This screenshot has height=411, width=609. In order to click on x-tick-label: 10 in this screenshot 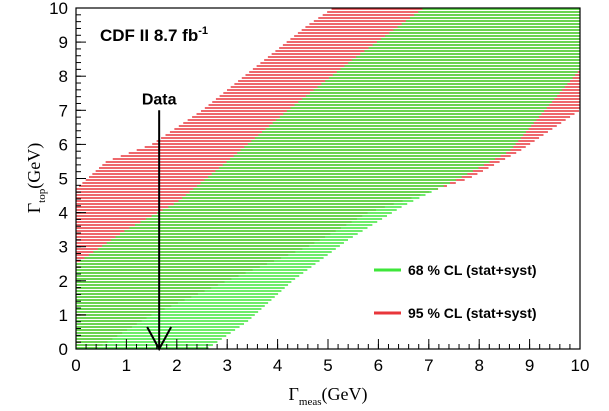, I will do `click(580, 365)`.